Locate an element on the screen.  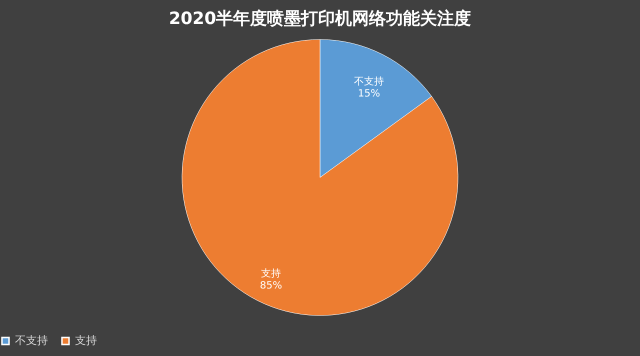
slice-label: 不支持 is located at coordinates (369, 81).